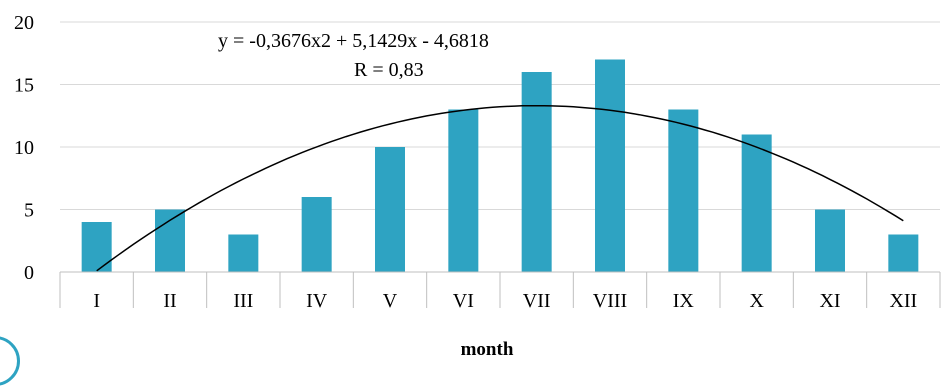  What do you see at coordinates (96, 247) in the screenshot?
I see `bar-I` at bounding box center [96, 247].